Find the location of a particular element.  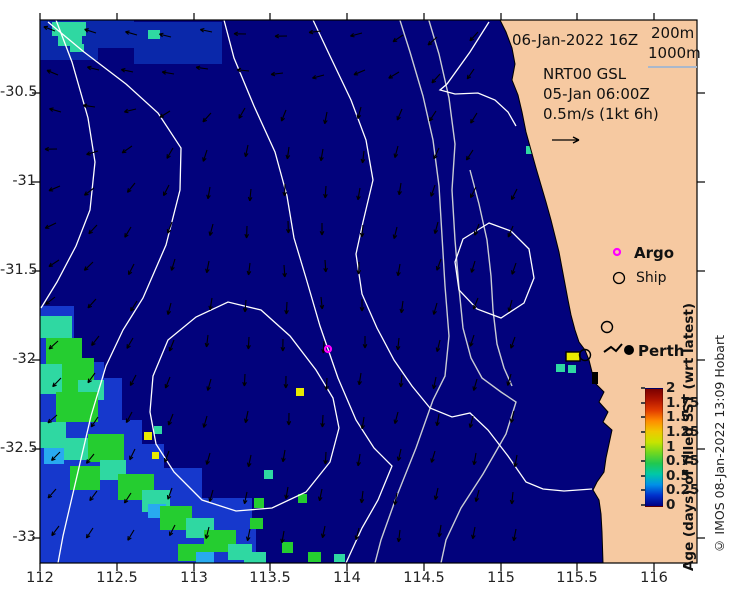

y-axis-tick-label: -31.5 is located at coordinates (19, 270).